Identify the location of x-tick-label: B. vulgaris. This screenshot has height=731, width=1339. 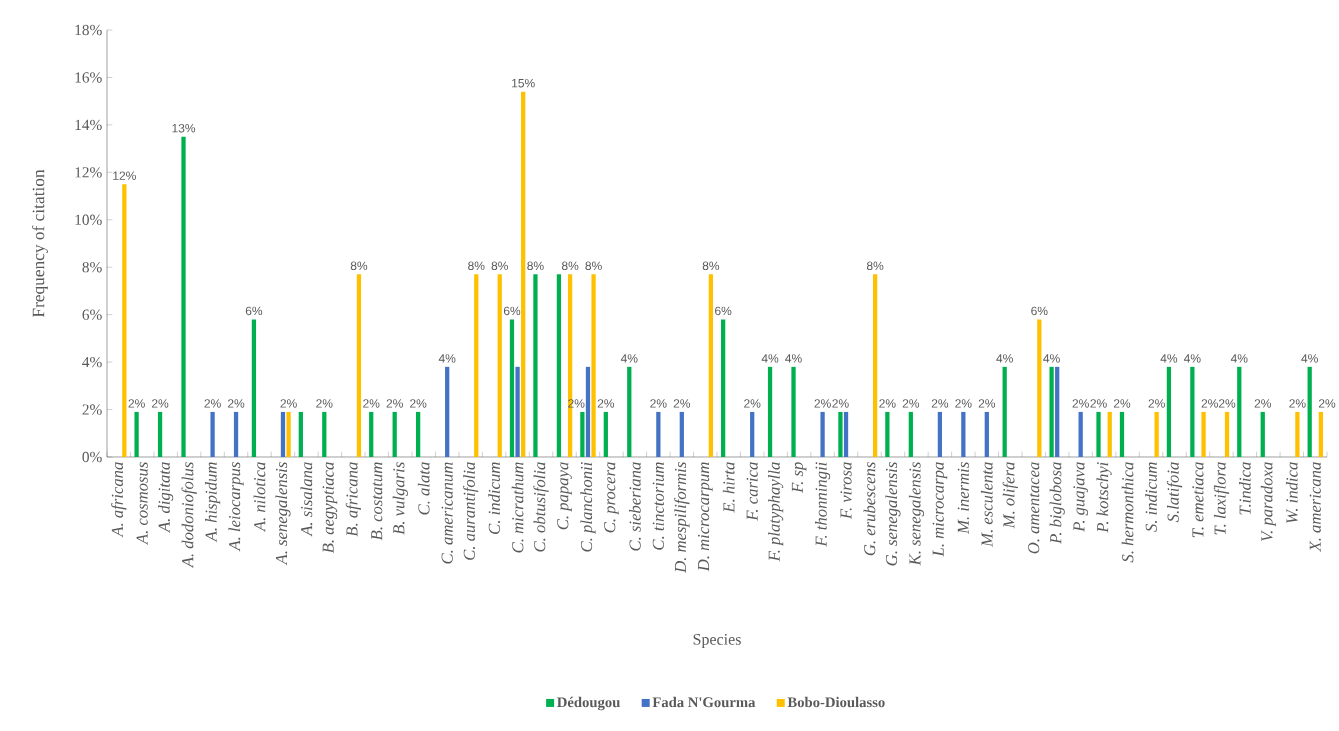
(400, 498).